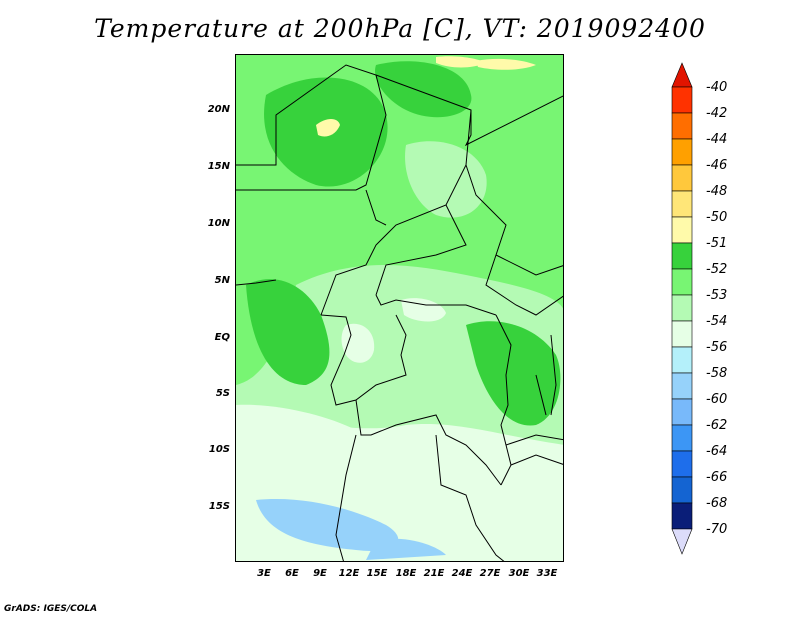 Image resolution: width=800 pixels, height=618 pixels. What do you see at coordinates (717, 295) in the screenshot?
I see `colorbar-label-9: -53` at bounding box center [717, 295].